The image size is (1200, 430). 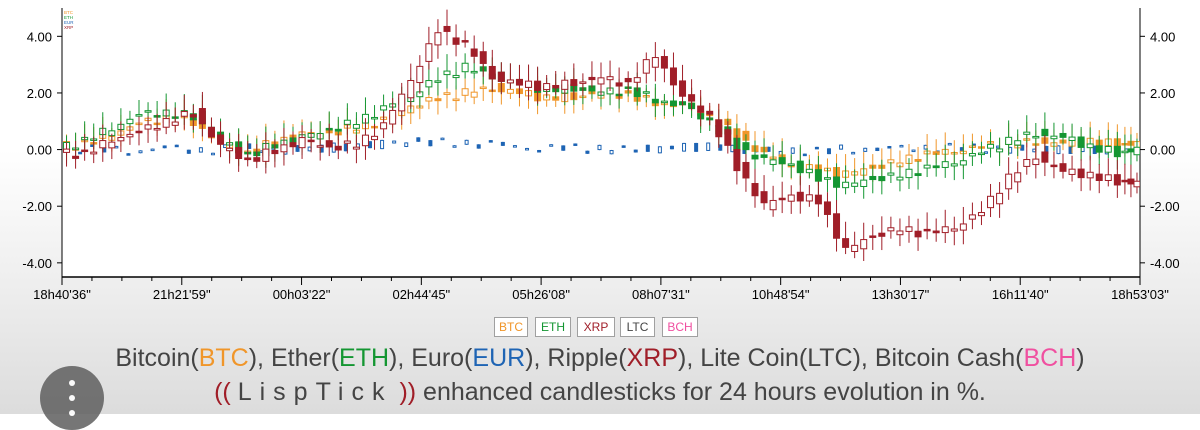 What do you see at coordinates (637, 327) in the screenshot?
I see `legend-item-ltc: LTC` at bounding box center [637, 327].